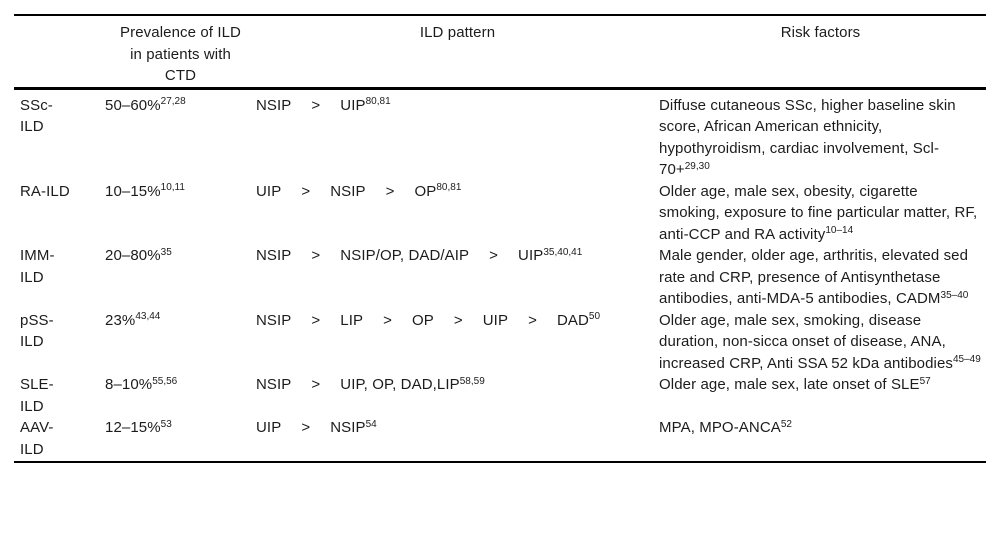  I want to click on prevalence-cell: 20–80%35, so click(180, 277).